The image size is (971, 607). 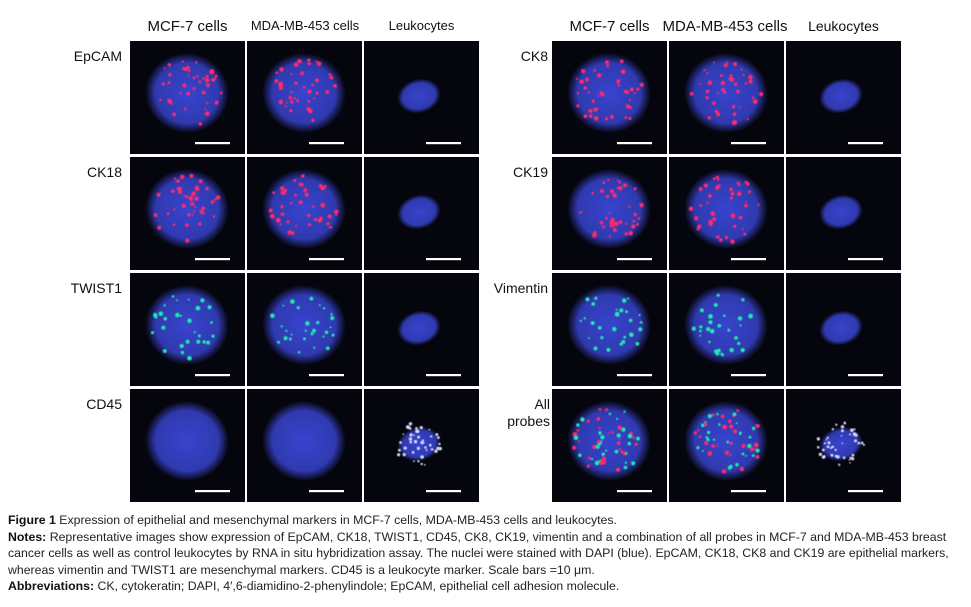 What do you see at coordinates (725, 26) in the screenshot?
I see `column-header-mda-right: MDA-MB-453 cells` at bounding box center [725, 26].